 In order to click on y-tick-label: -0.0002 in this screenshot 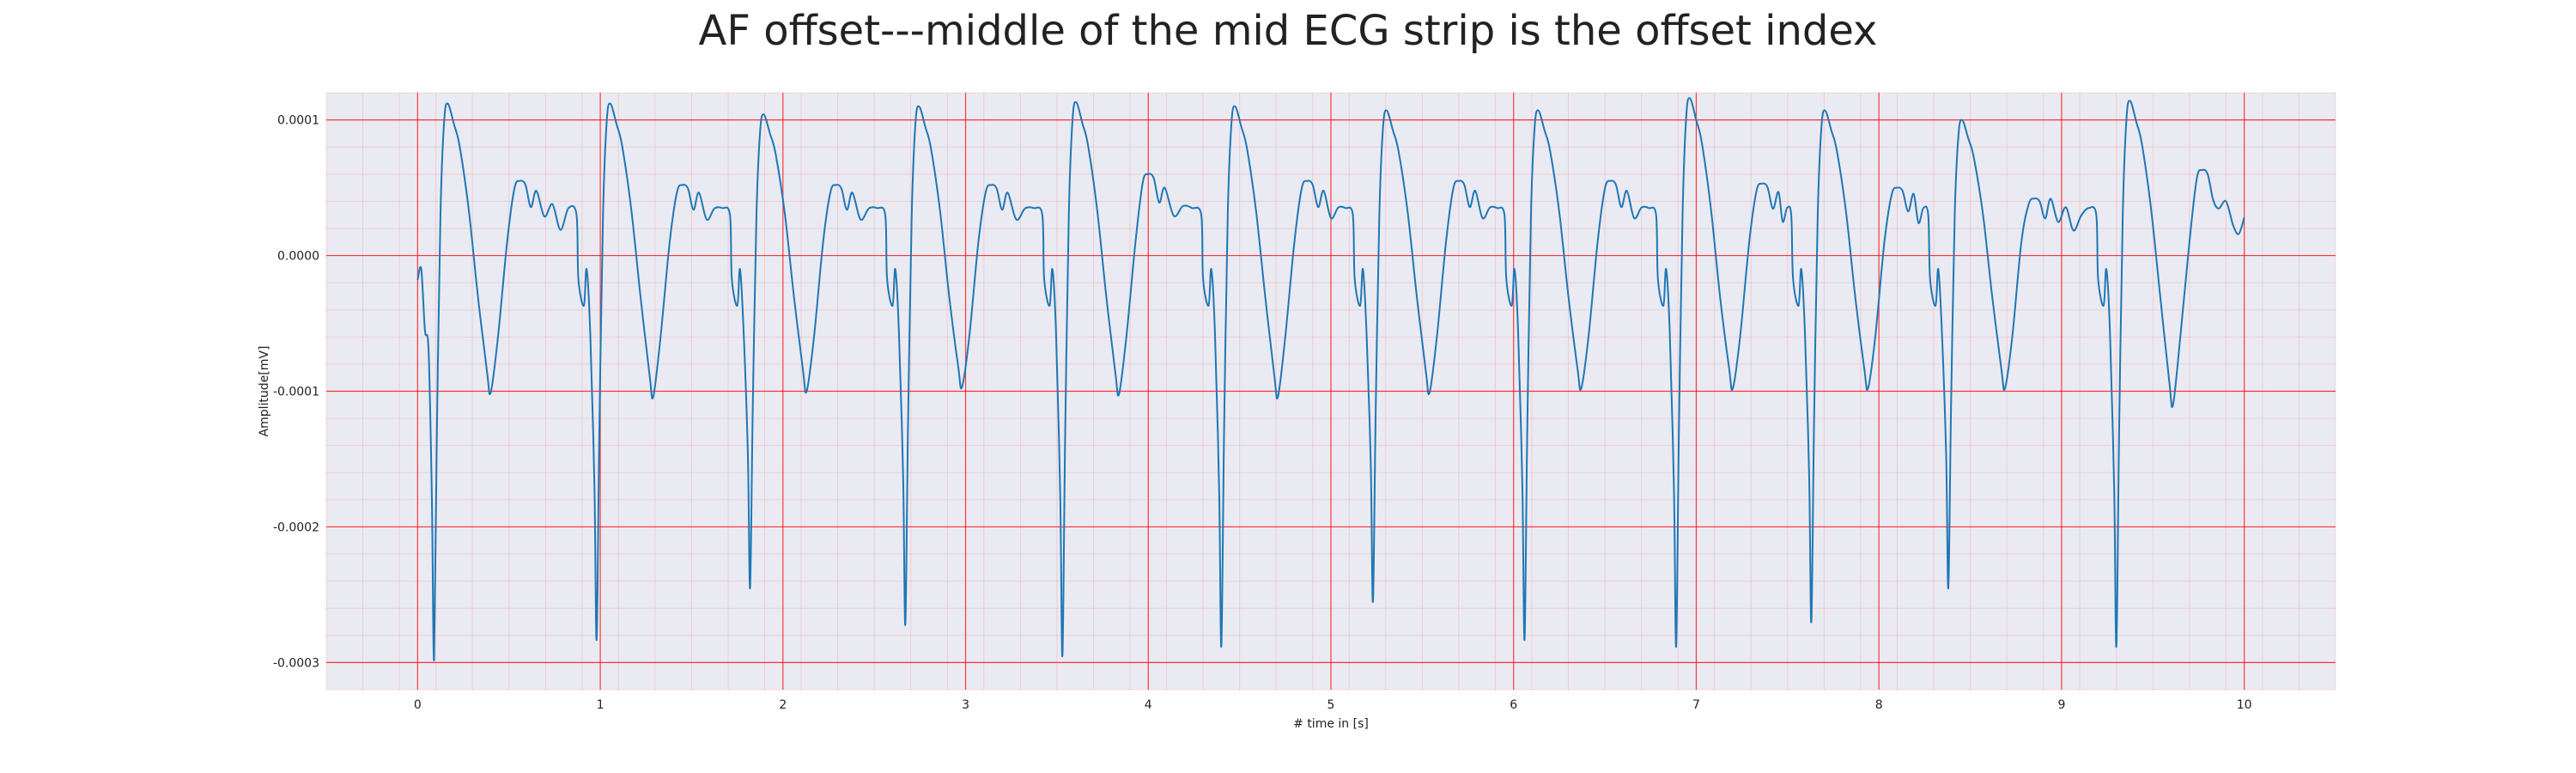, I will do `click(296, 527)`.